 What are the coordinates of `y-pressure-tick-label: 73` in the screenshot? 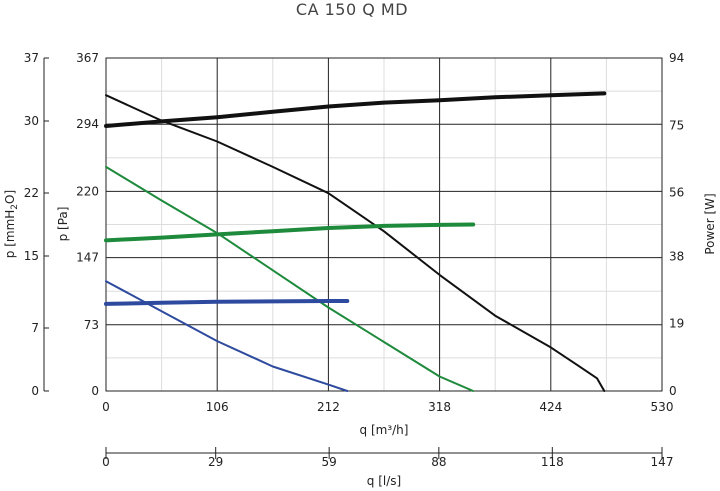 It's located at (91, 325).